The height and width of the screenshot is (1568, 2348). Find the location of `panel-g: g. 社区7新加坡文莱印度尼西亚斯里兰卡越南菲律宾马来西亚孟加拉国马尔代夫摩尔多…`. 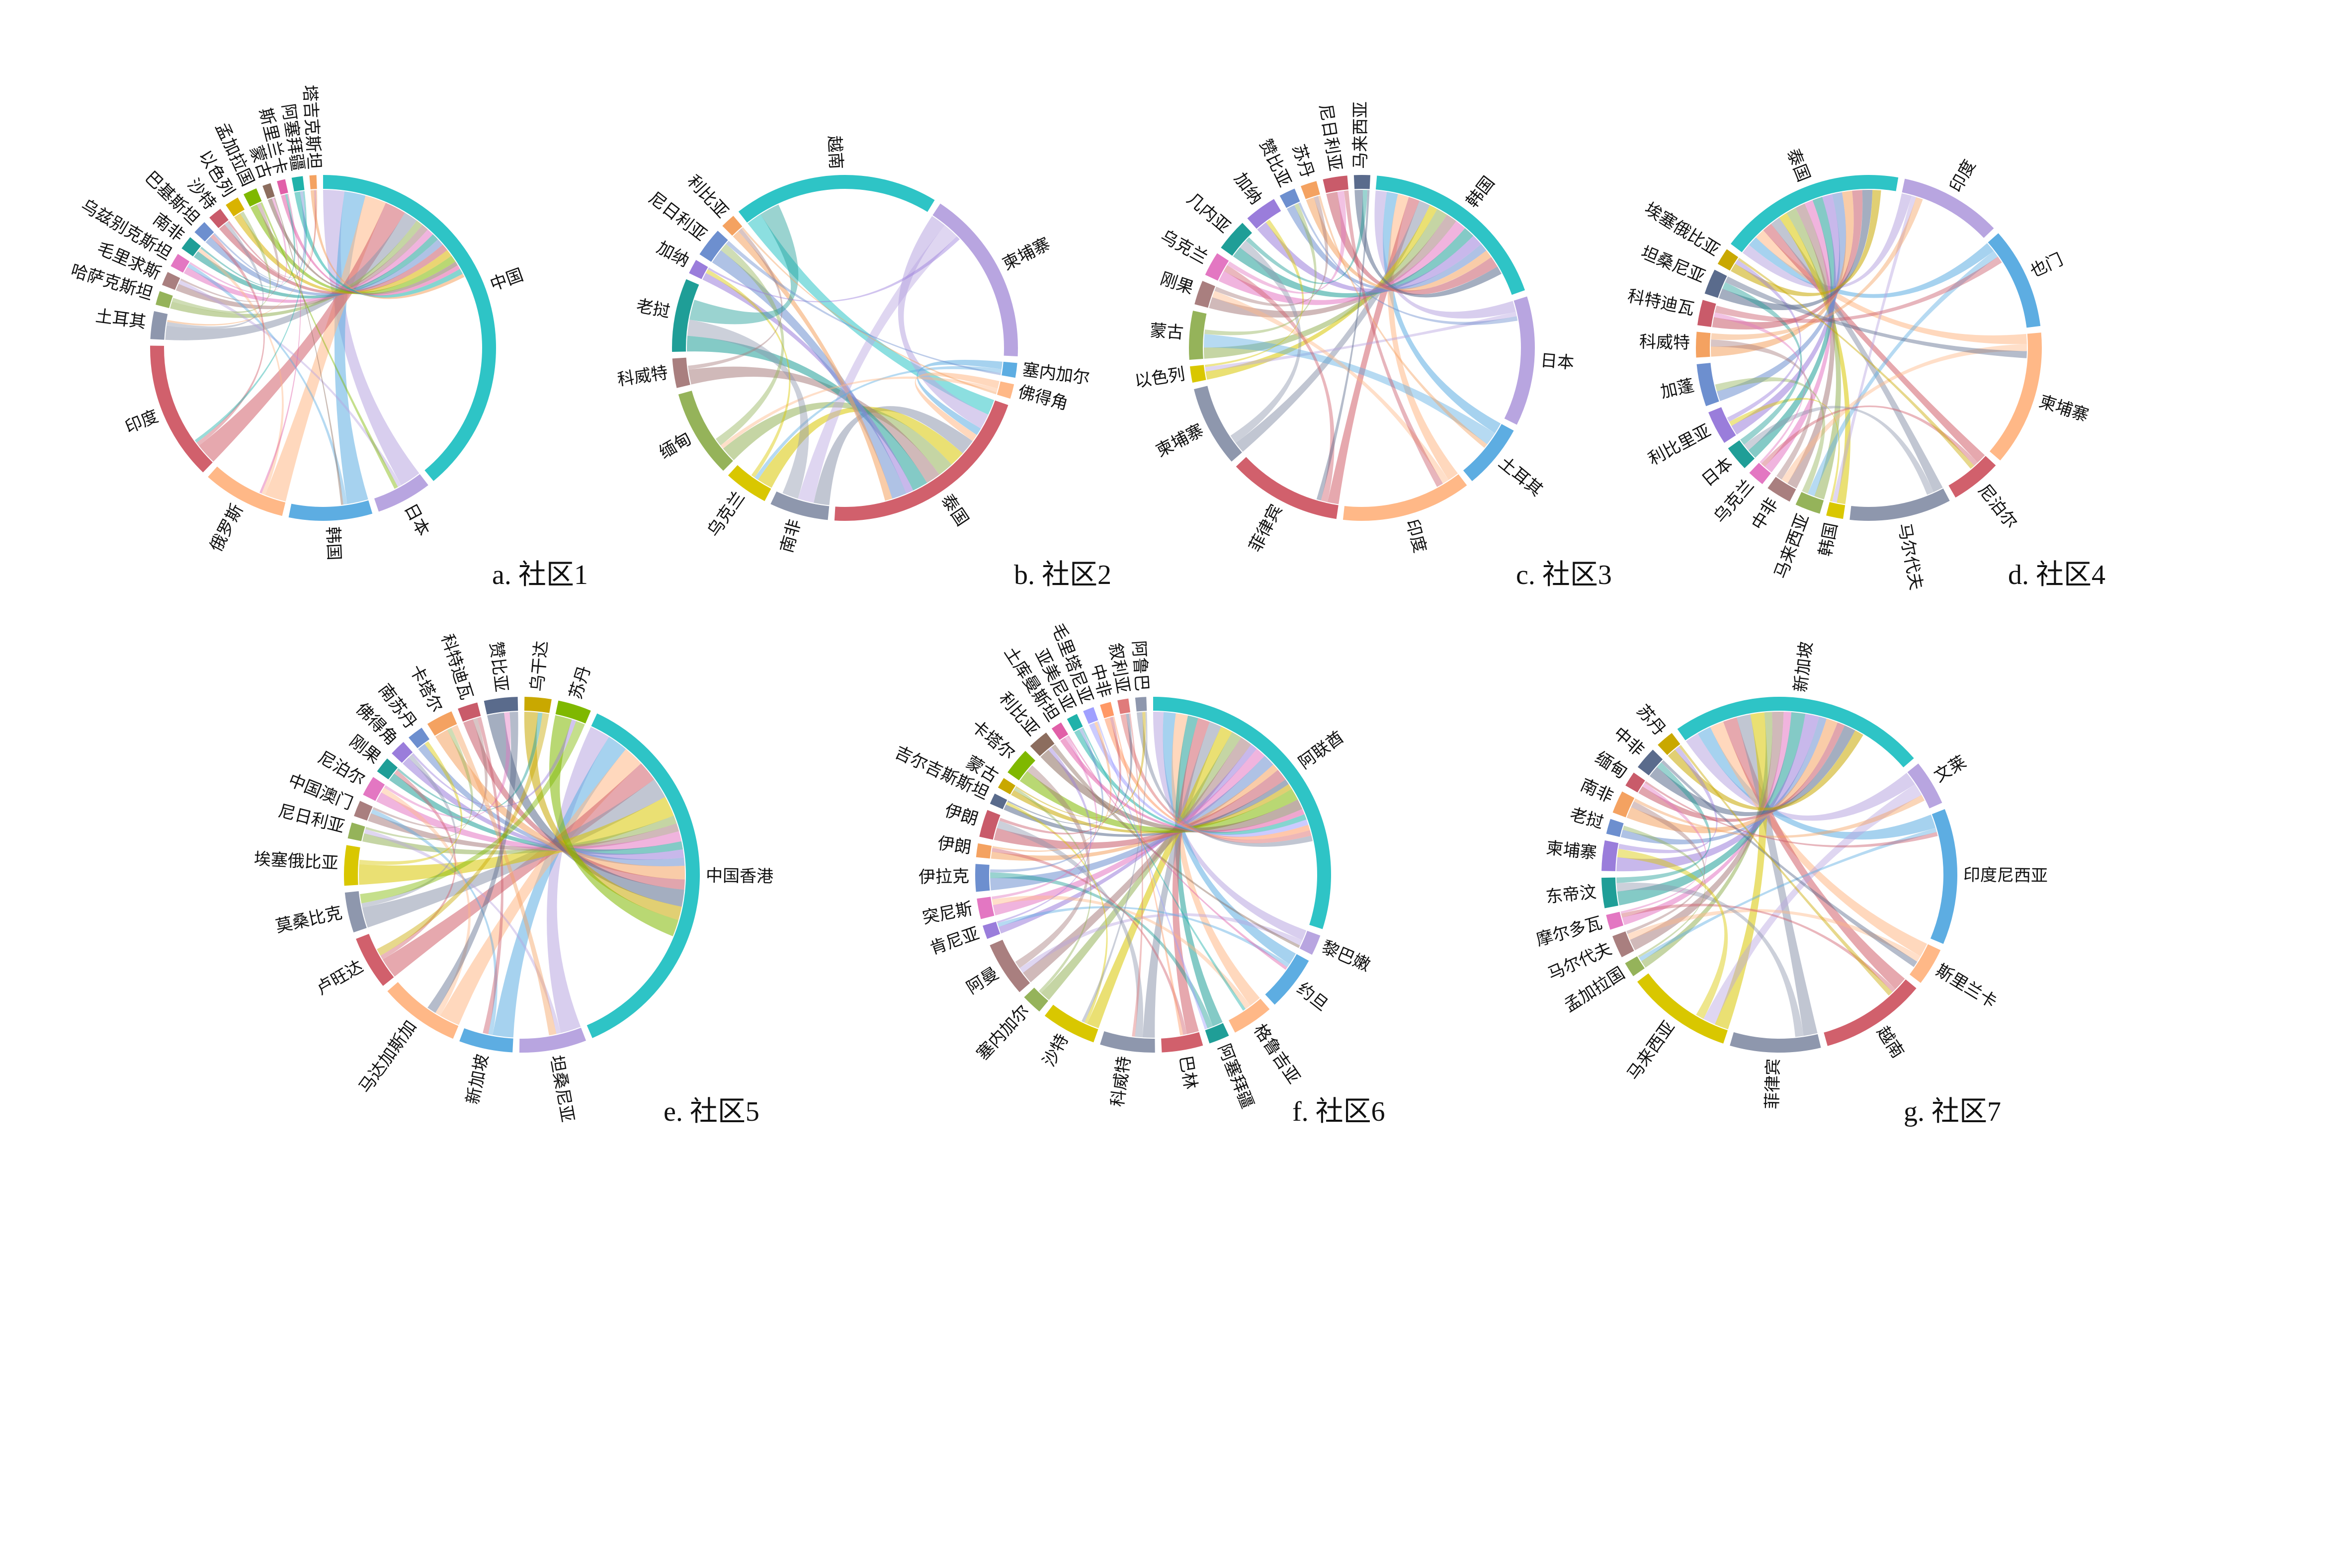

panel-g: g. 社区7新加坡文莱印度尼西亚斯里兰卡越南菲律宾马来西亚孟加拉国马尔代夫摩尔多… is located at coordinates (1791, 884).